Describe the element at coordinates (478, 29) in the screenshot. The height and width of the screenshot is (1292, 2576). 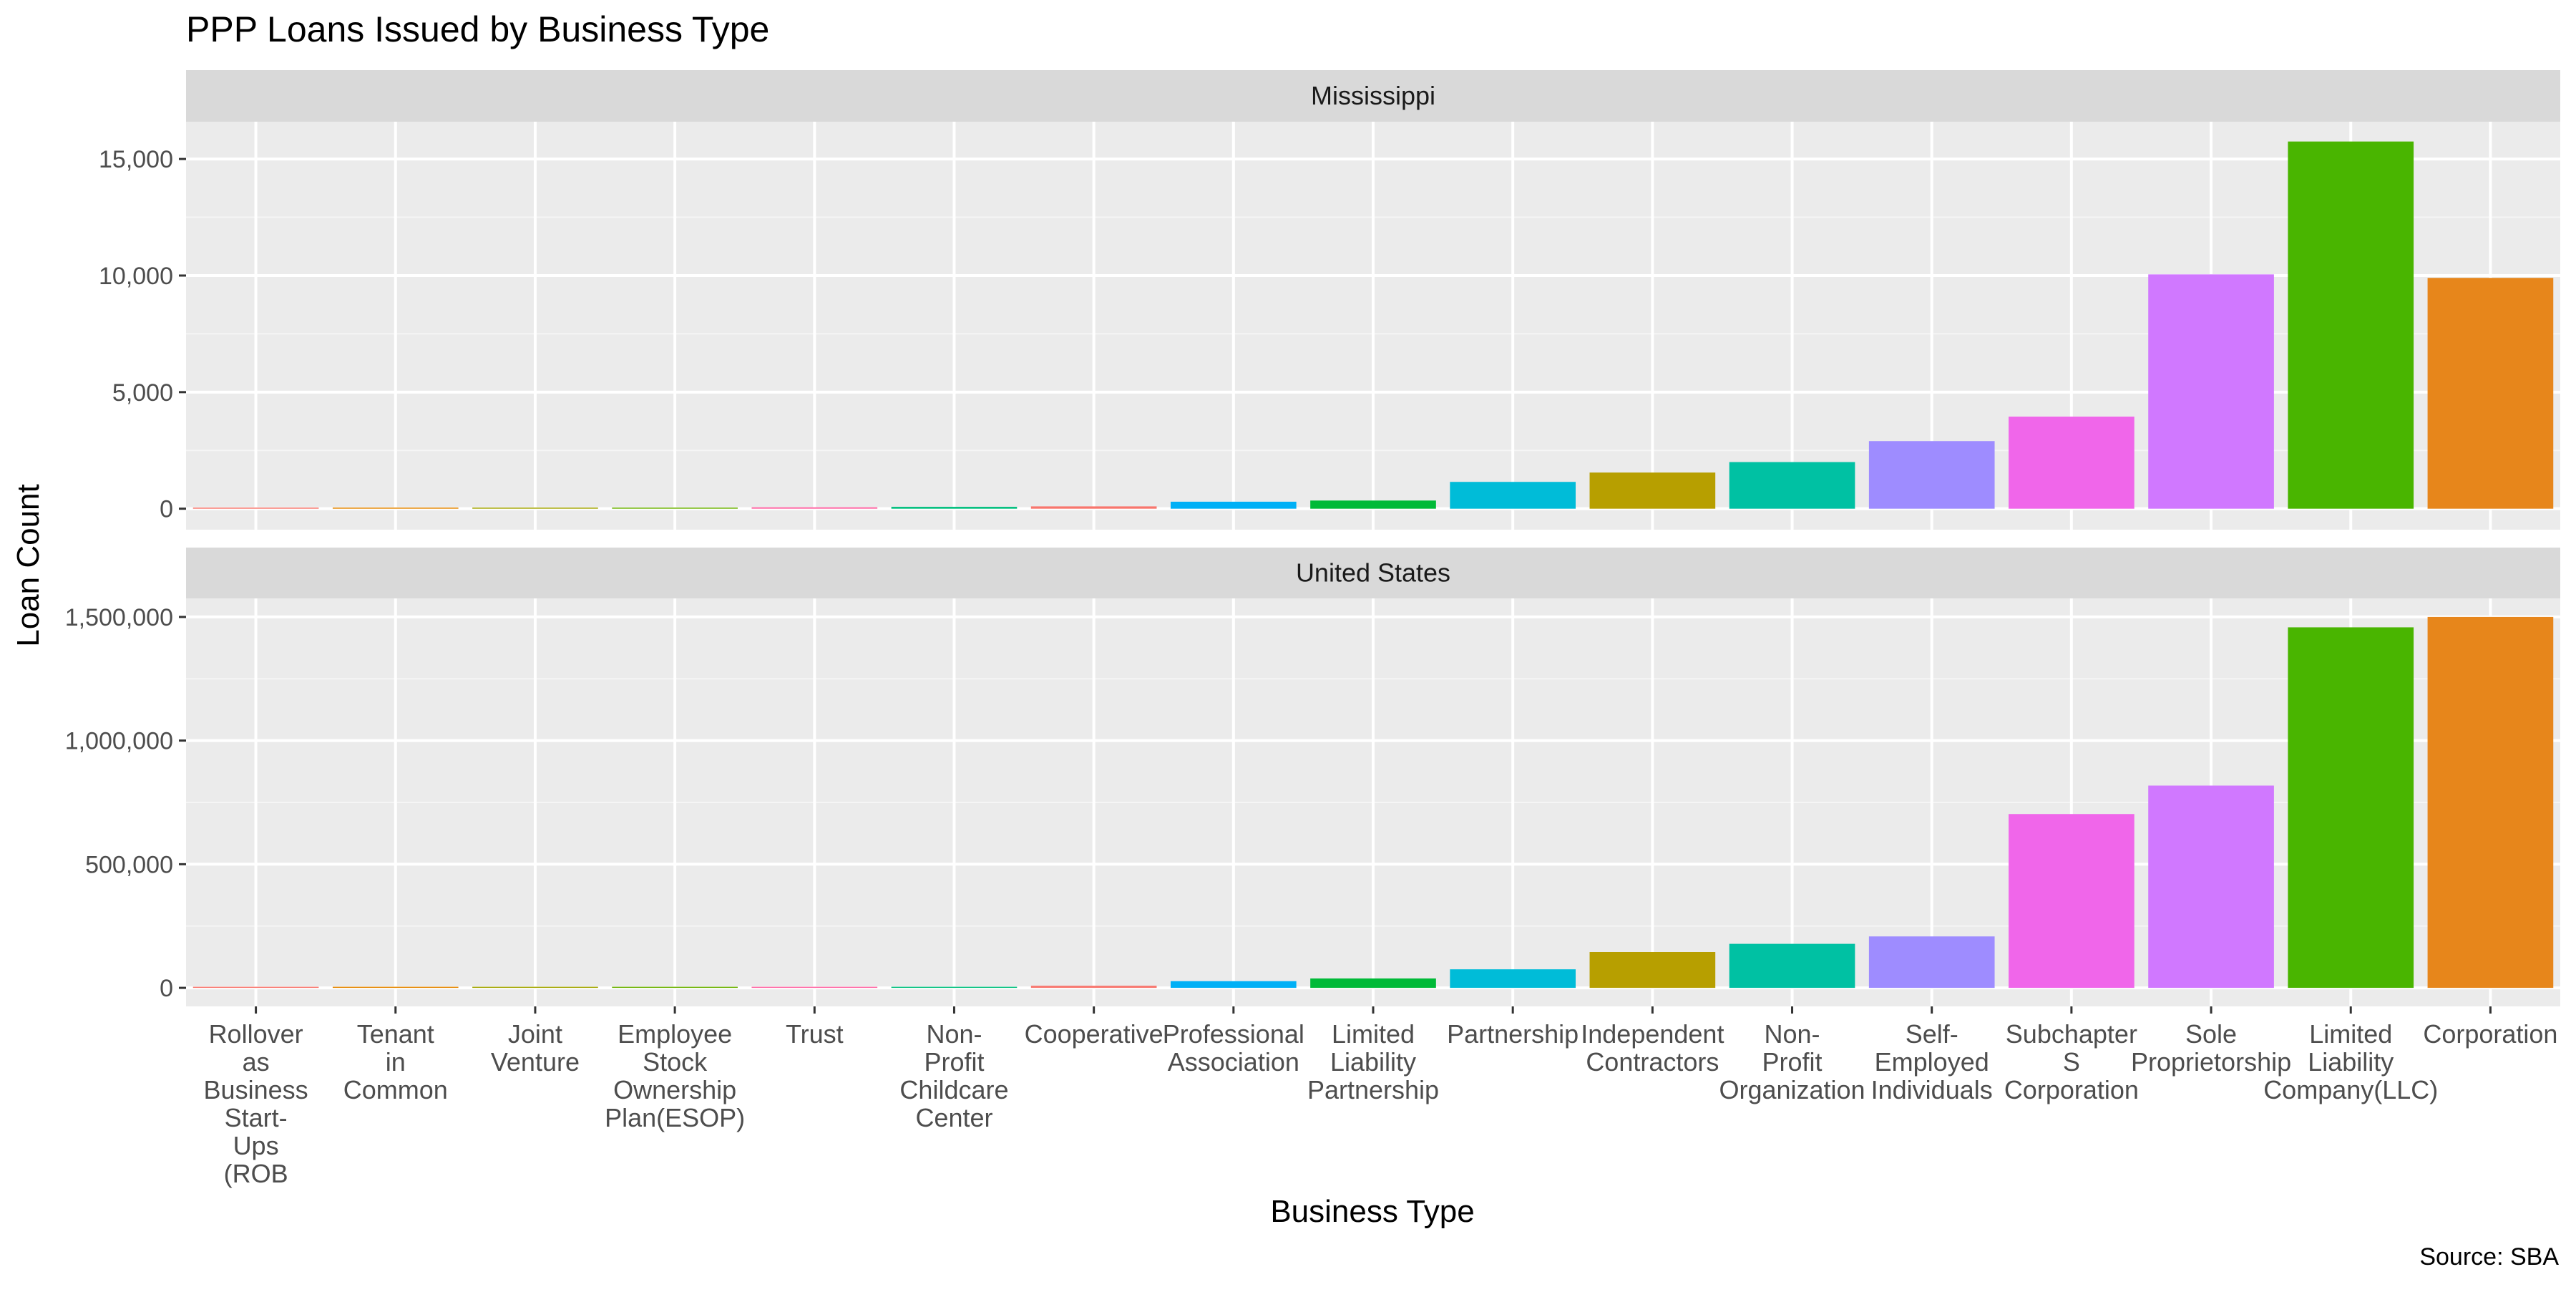
I see `chart-title: PPP Loans Issued by Business Type` at that location.